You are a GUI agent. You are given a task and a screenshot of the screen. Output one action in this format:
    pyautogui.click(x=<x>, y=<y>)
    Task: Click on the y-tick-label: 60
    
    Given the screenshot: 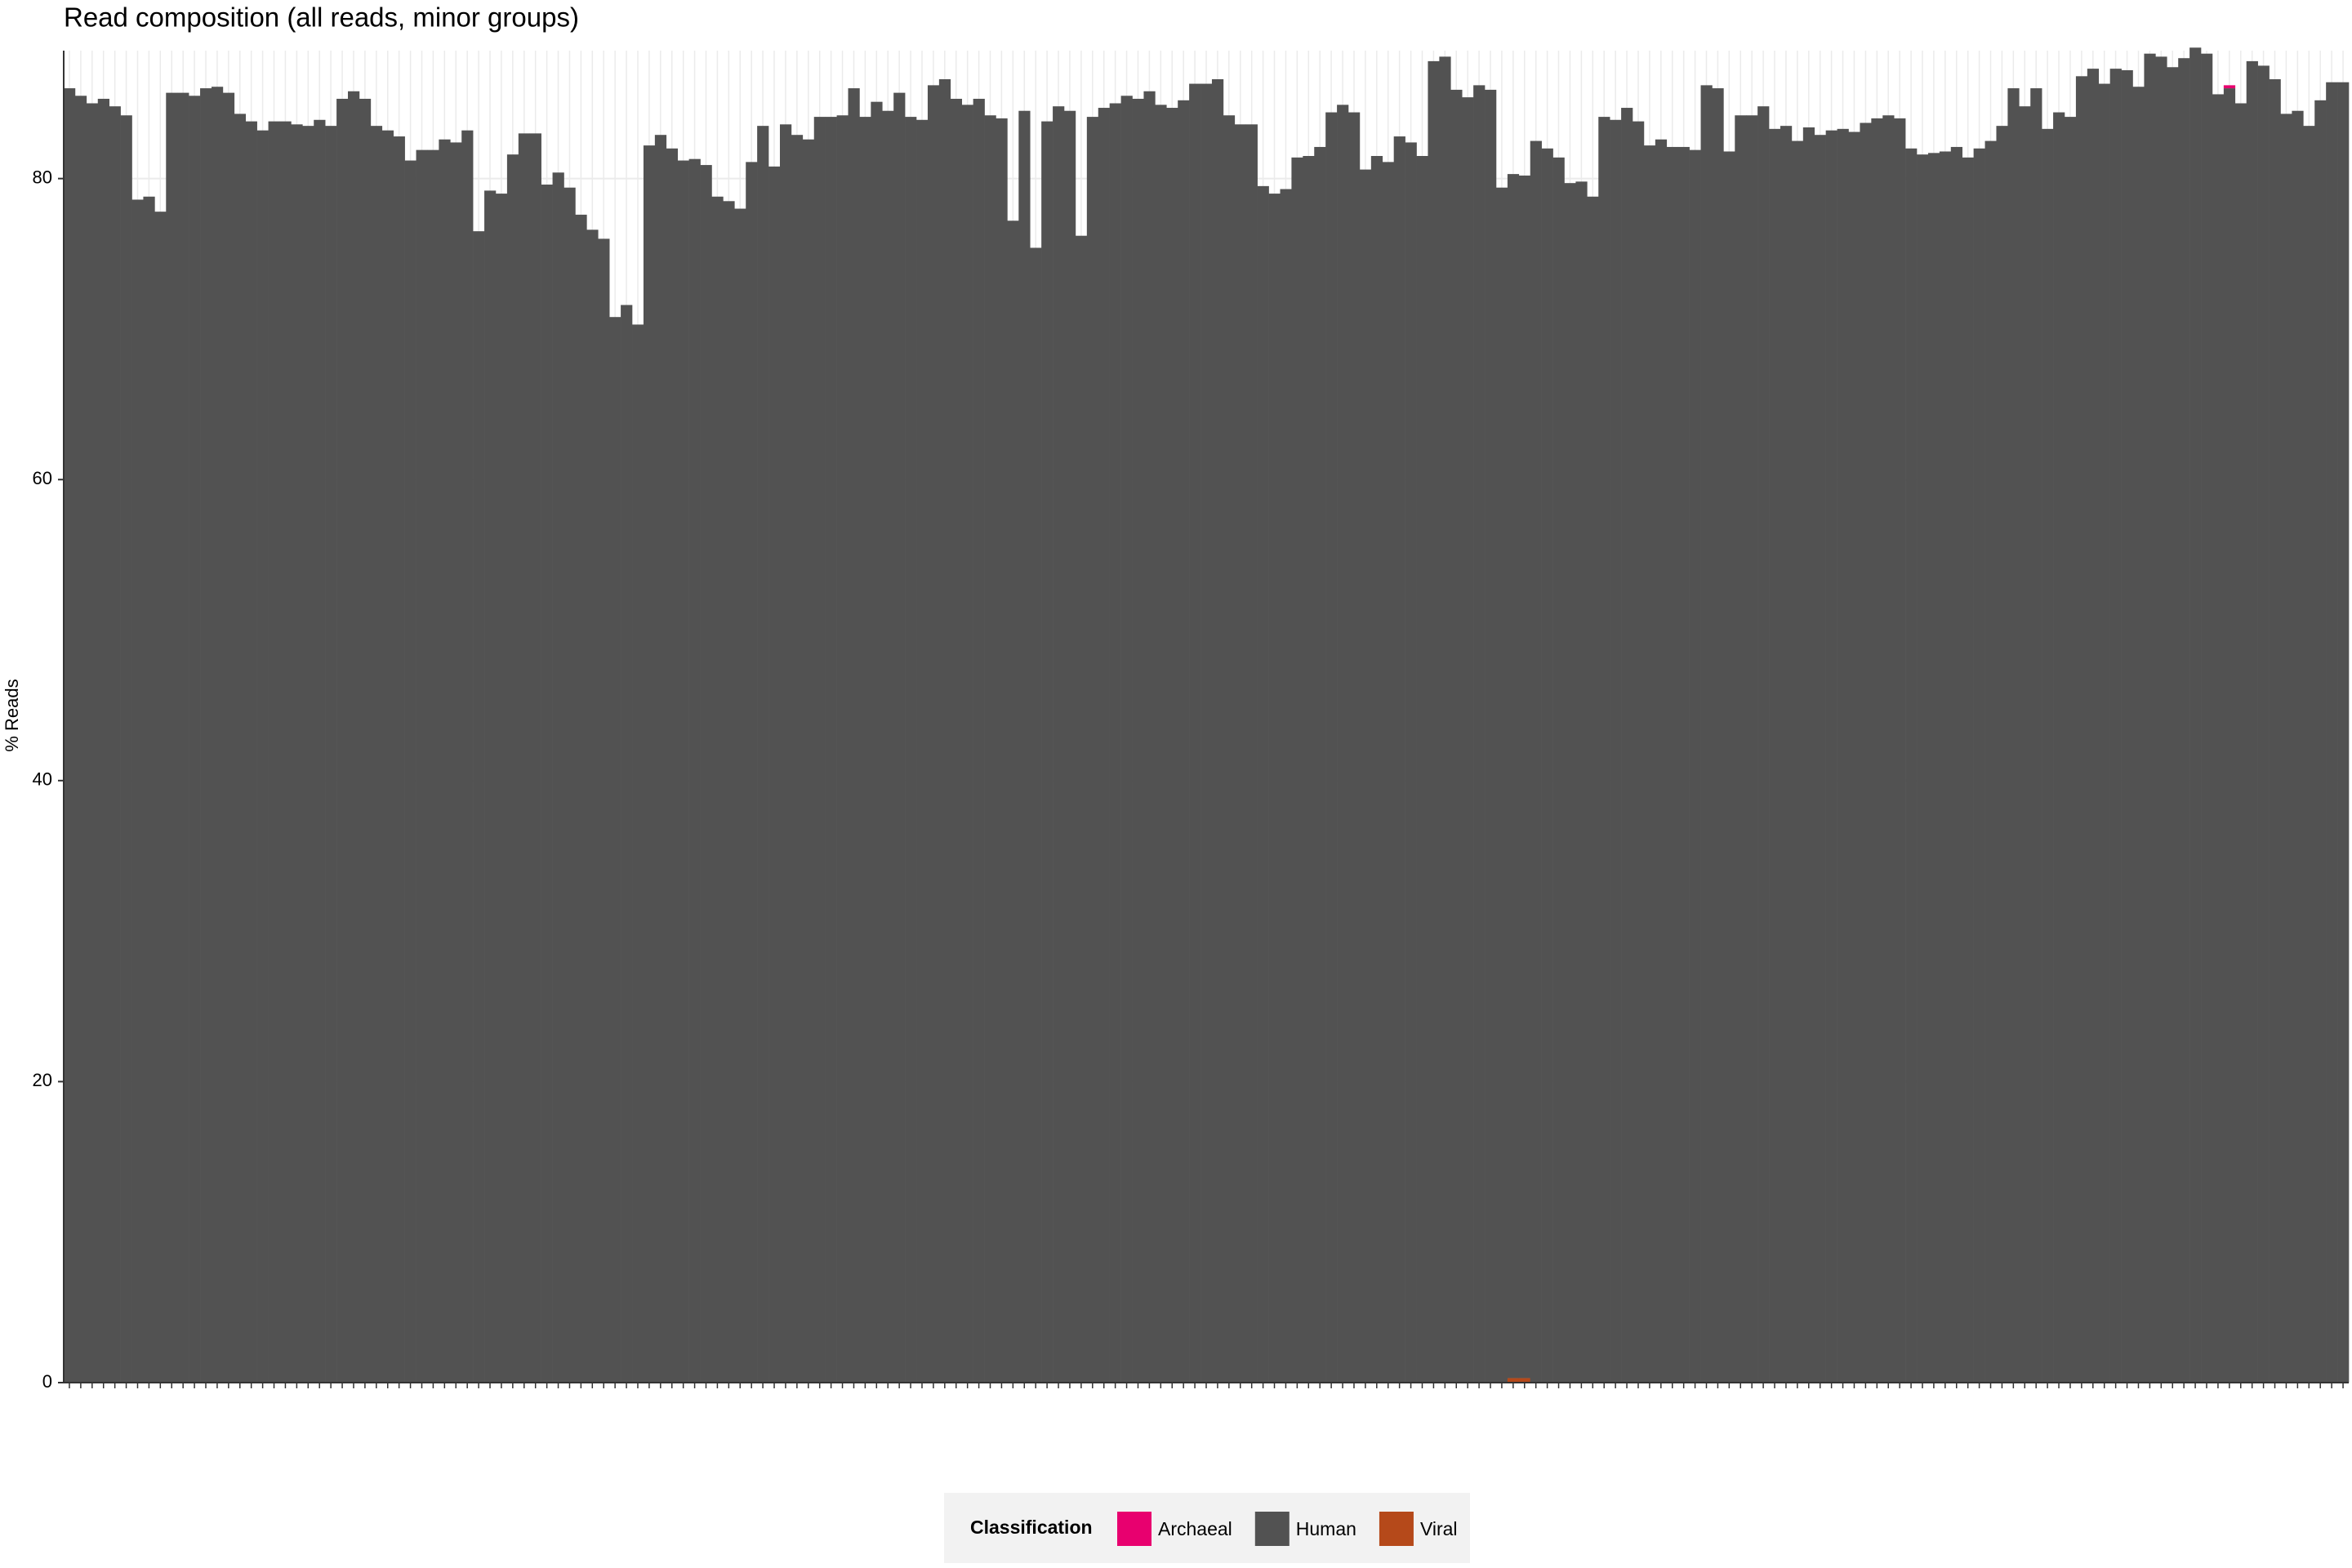 What is the action you would take?
    pyautogui.click(x=42, y=478)
    